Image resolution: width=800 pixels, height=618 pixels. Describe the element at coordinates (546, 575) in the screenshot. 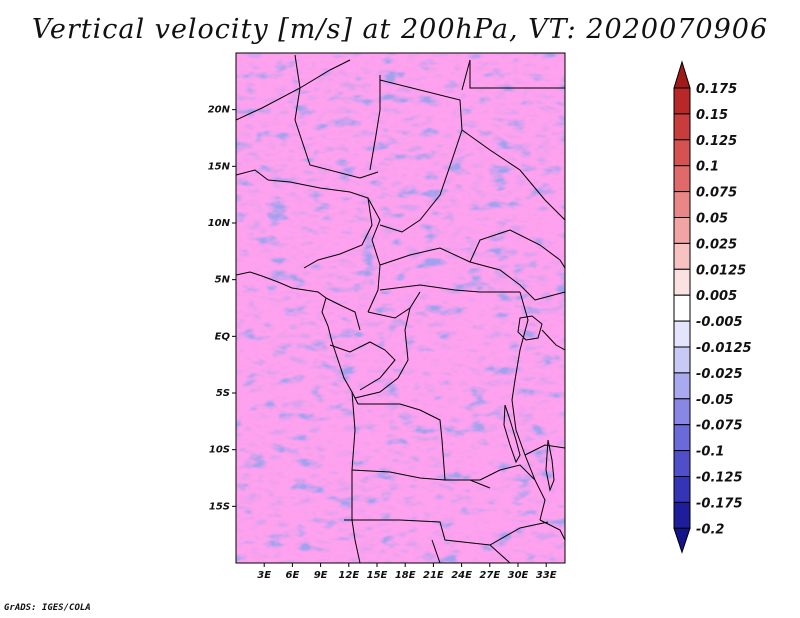

I see `lon-tick-label: 33E` at that location.